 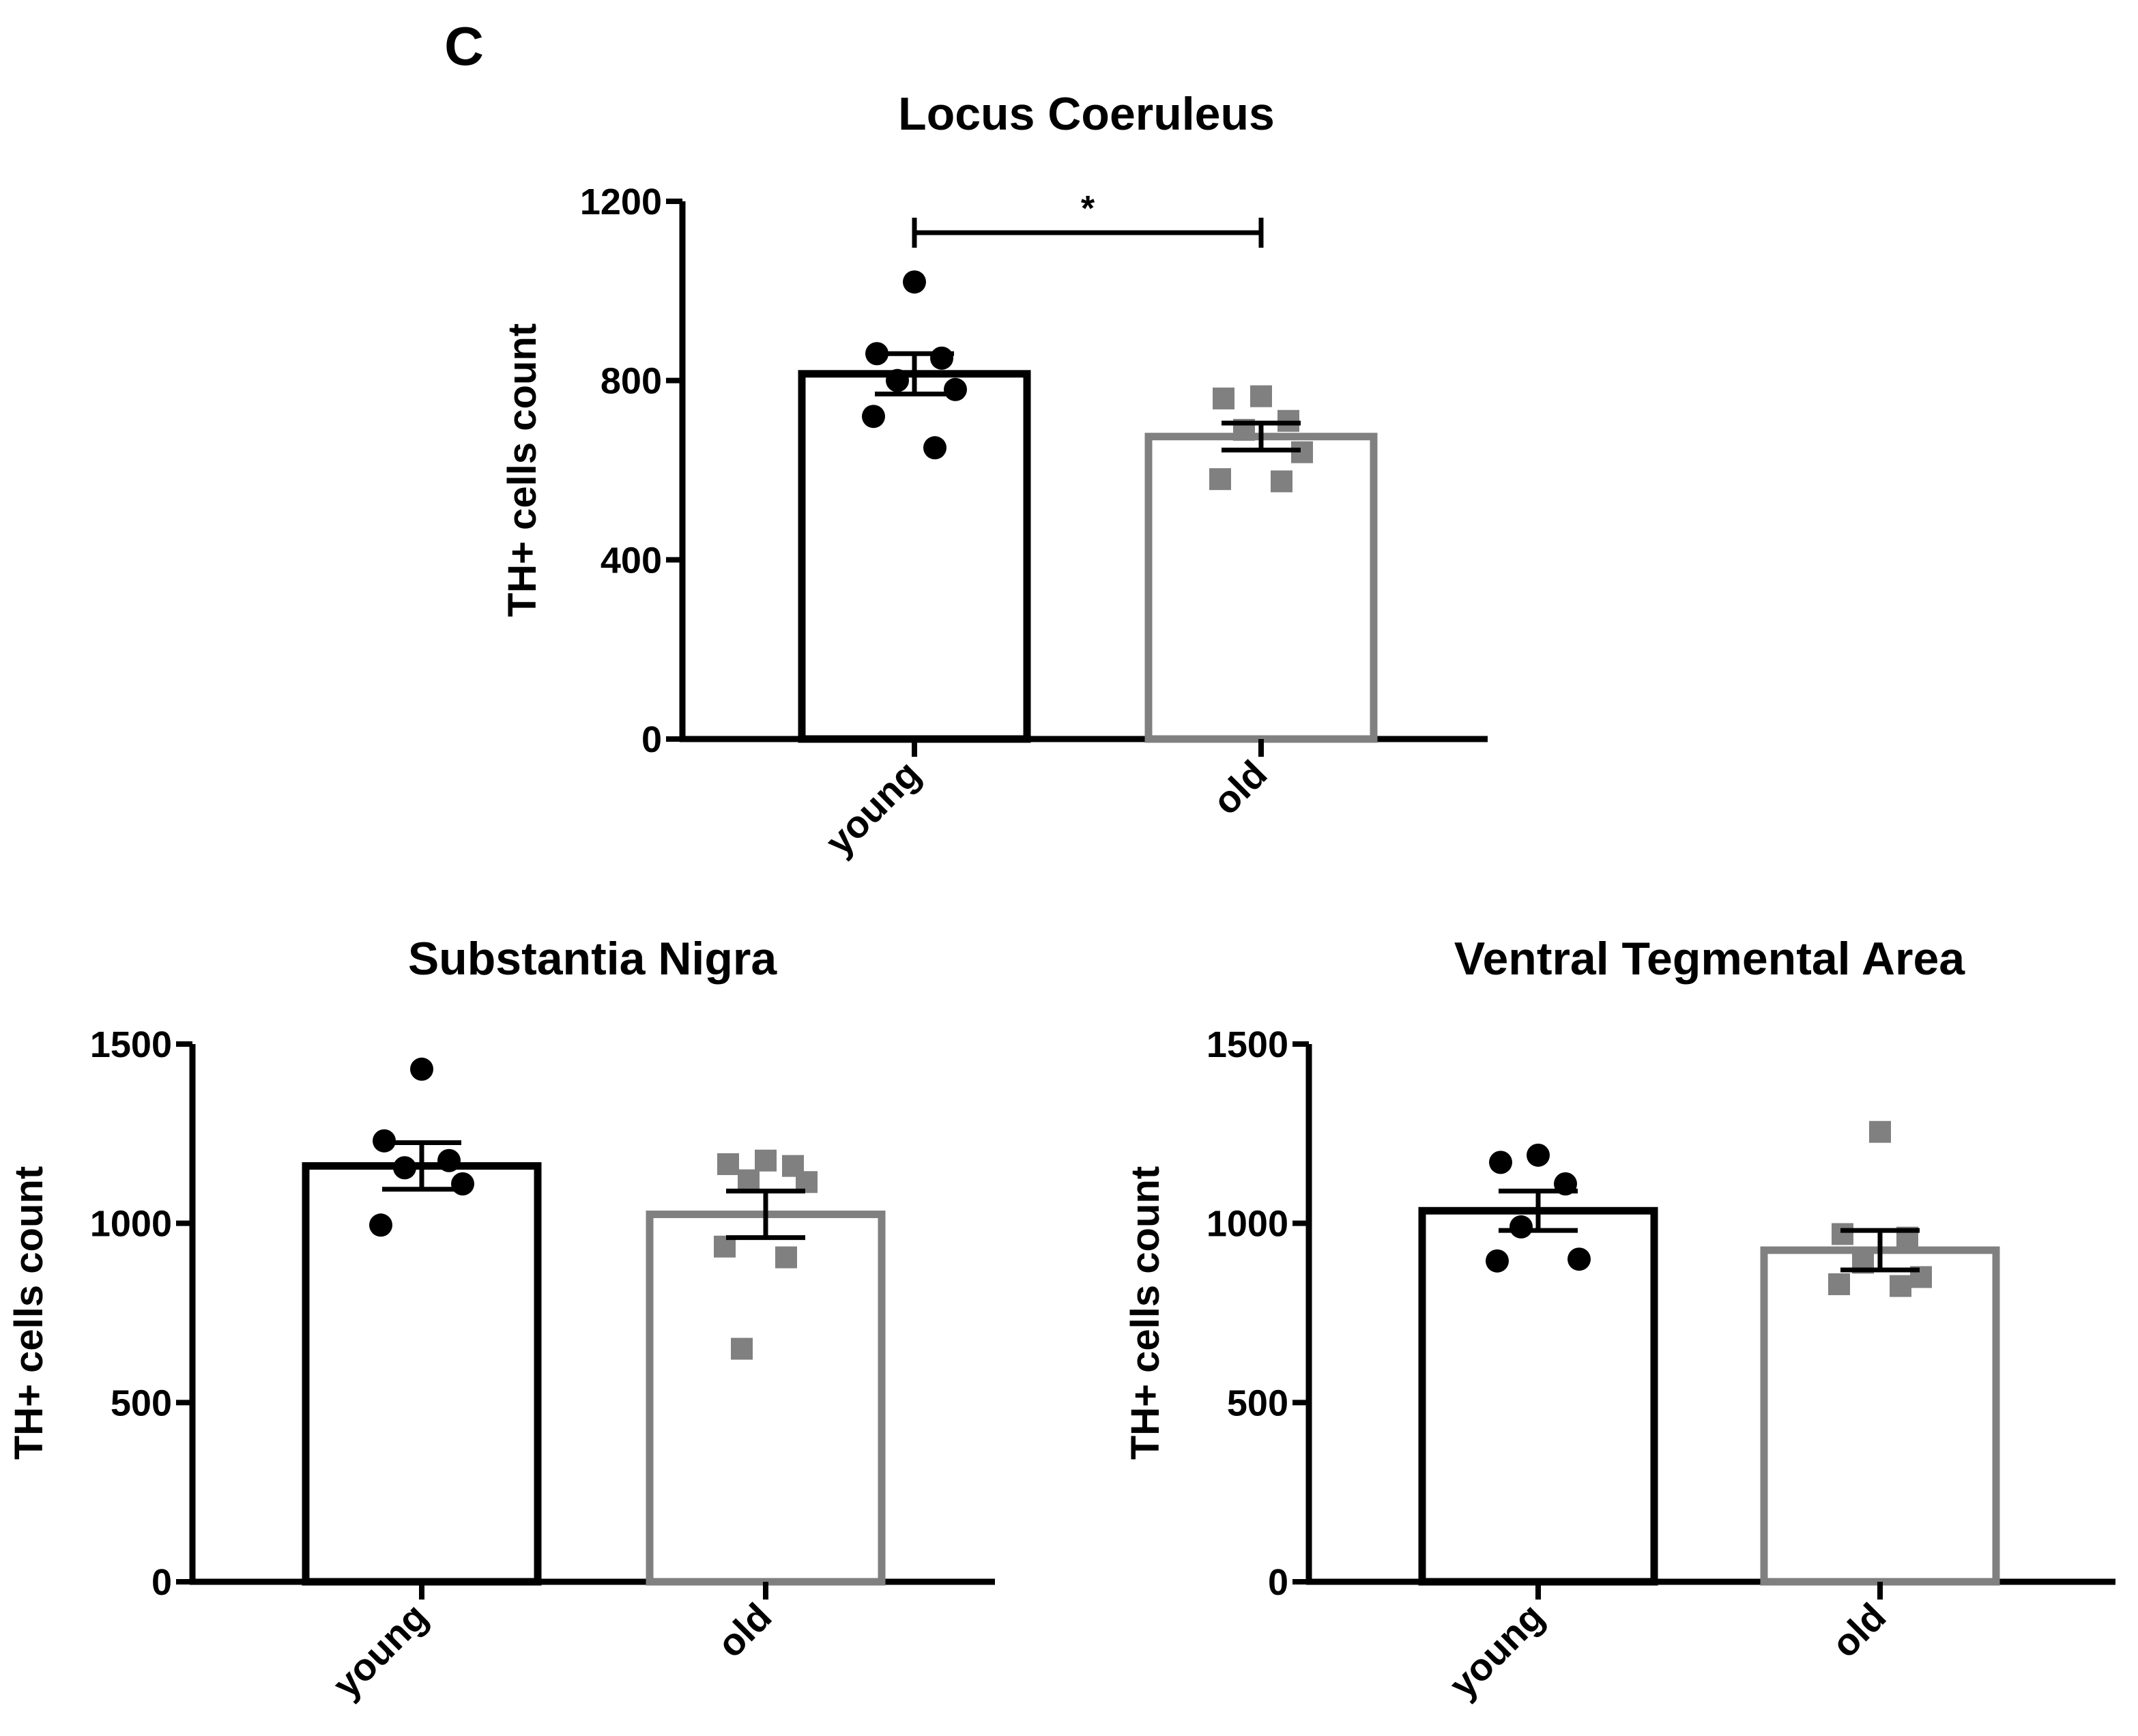 What do you see at coordinates (1709, 959) in the screenshot?
I see `chart-title: Ventral Tegmental Area` at bounding box center [1709, 959].